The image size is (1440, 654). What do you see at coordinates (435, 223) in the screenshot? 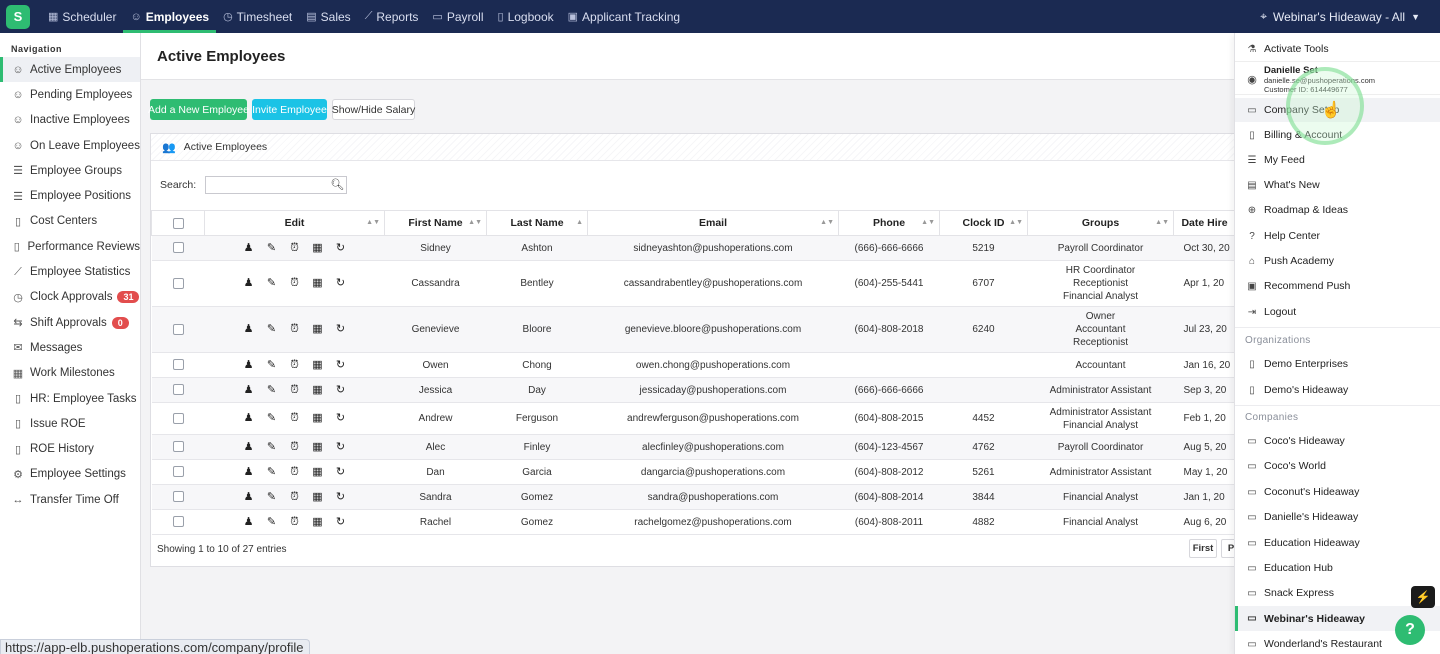
I see `col-first-name: First Name ▲▼` at bounding box center [435, 223].